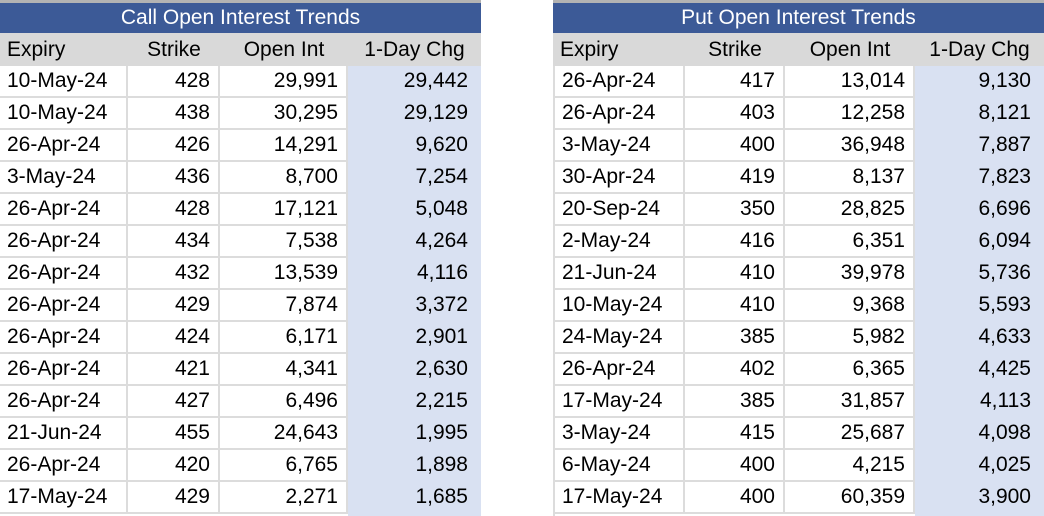  Describe the element at coordinates (619, 178) in the screenshot. I see `expiry-cell: 30-Apr-24` at that location.